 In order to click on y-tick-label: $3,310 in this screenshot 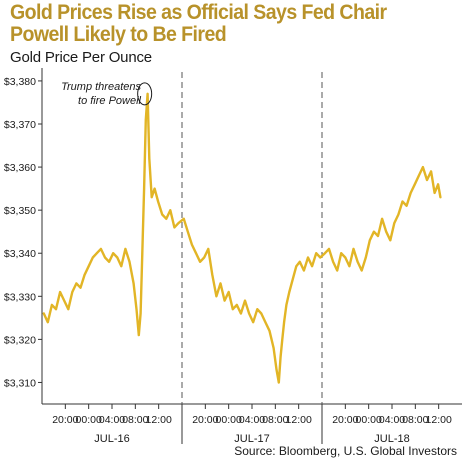, I will do `click(20, 383)`.